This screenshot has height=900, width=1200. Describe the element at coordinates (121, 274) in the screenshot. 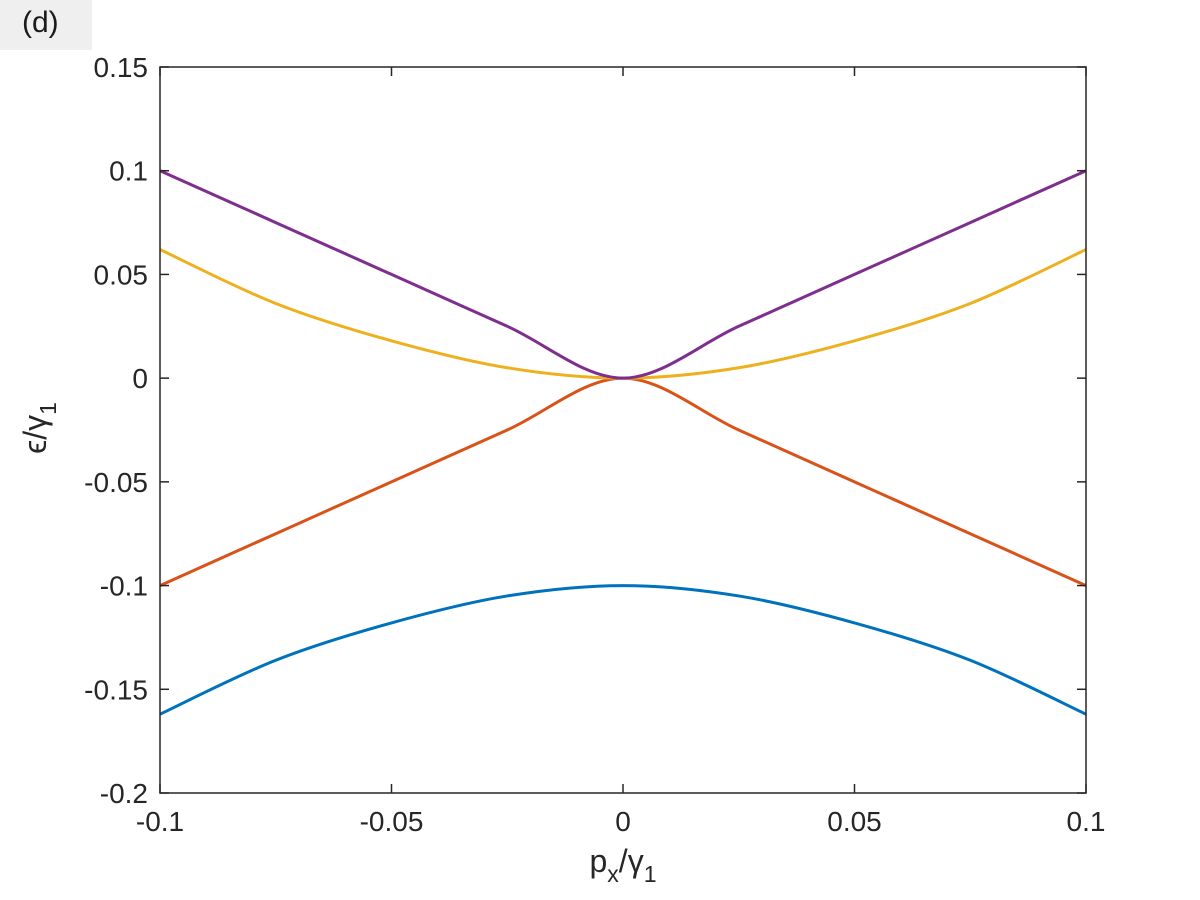

I see `y-tick-label: 0.05` at that location.